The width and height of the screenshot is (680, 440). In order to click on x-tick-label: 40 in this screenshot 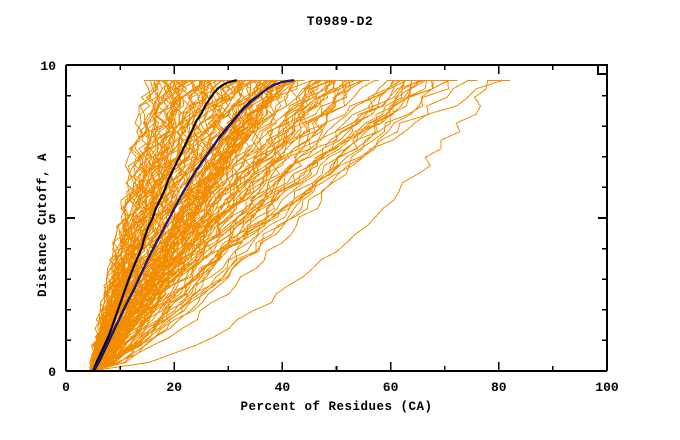, I will do `click(283, 387)`.